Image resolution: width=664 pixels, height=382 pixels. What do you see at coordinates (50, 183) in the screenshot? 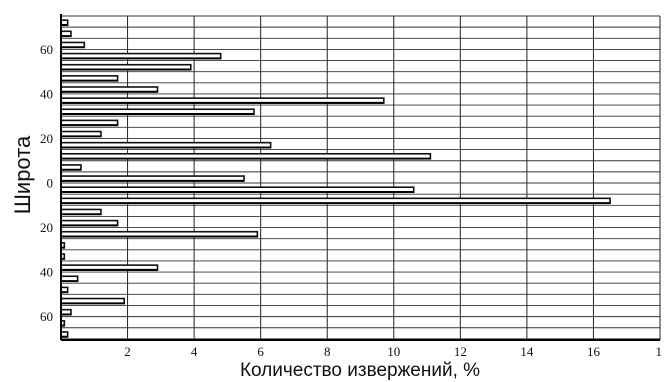
I see `y-tick-label-3: 0` at bounding box center [50, 183].